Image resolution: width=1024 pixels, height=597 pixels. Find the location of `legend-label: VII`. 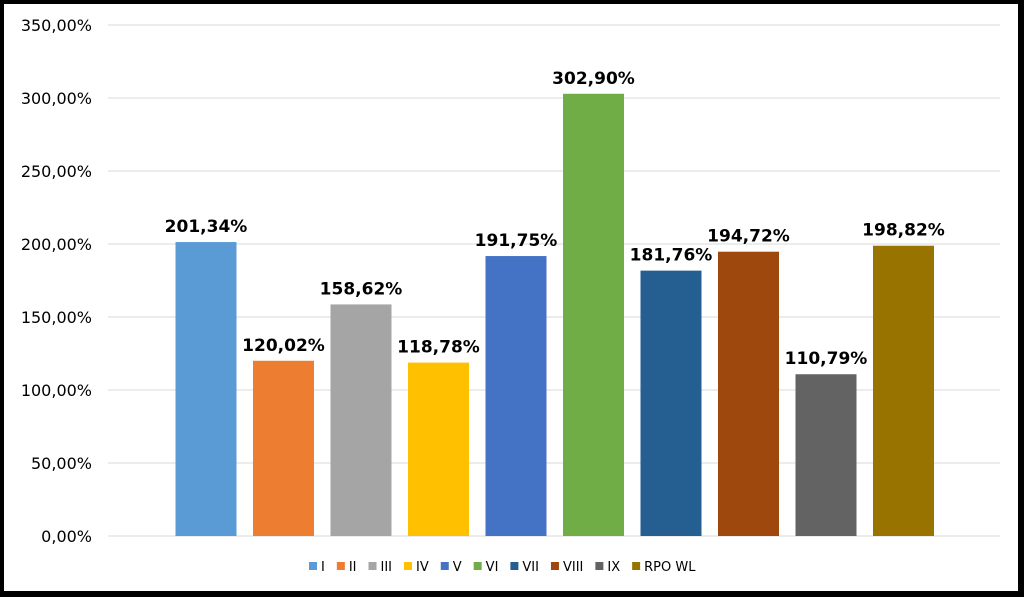

legend-label: VII is located at coordinates (530, 567).